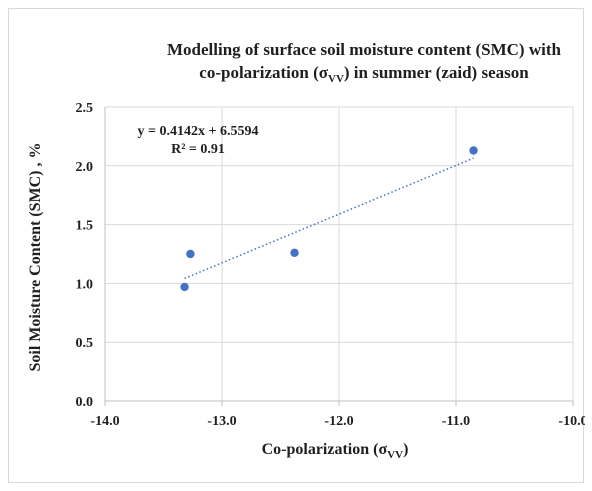 The image size is (592, 491). I want to click on equation-label: y = 0.4142x + 6.5594, so click(198, 131).